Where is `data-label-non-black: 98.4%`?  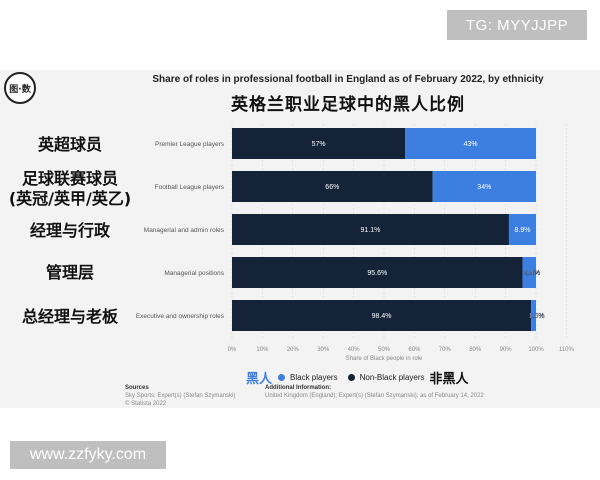
data-label-non-black: 98.4% is located at coordinates (382, 316).